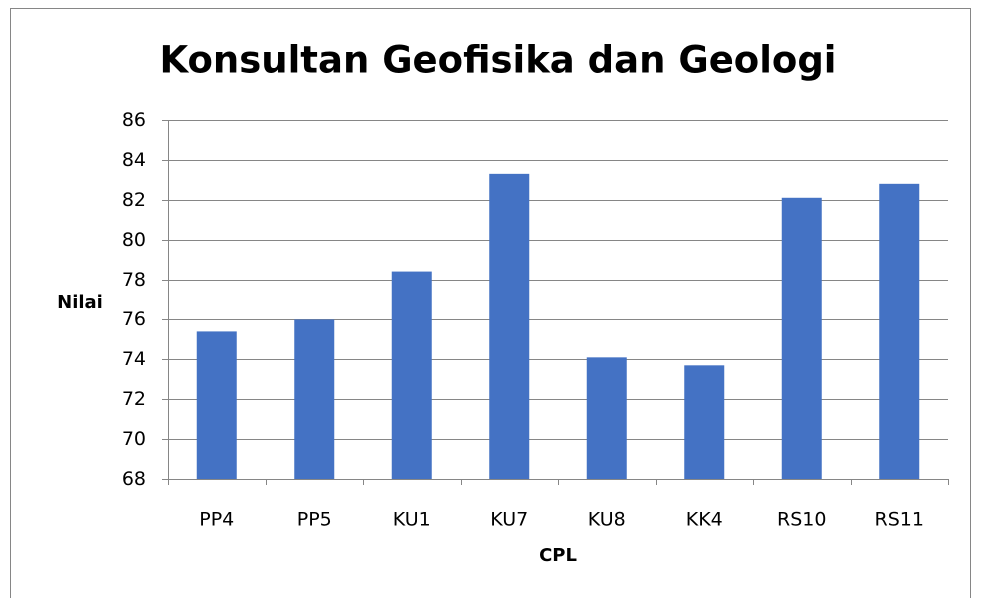 The image size is (986, 598). What do you see at coordinates (704, 520) in the screenshot?
I see `x-tick-label: KK4` at bounding box center [704, 520].